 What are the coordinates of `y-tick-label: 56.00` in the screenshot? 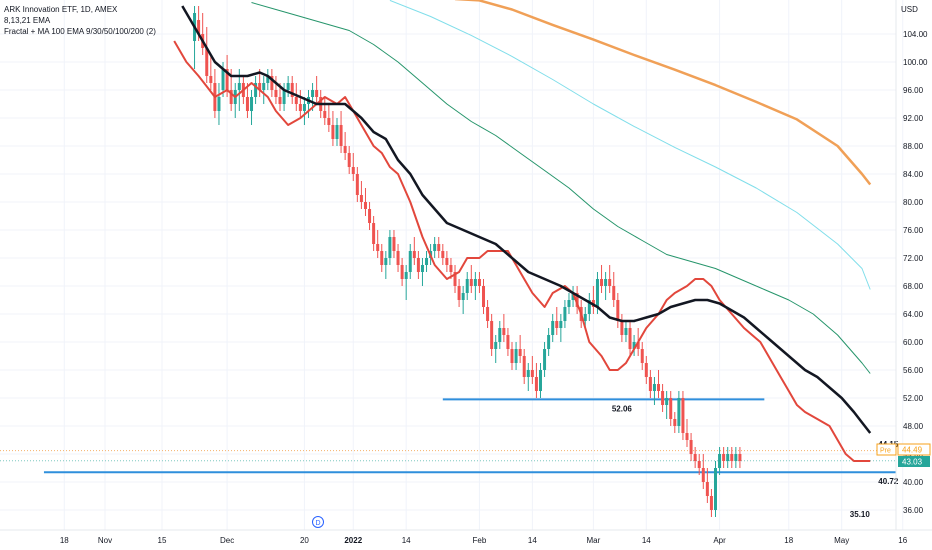 It's located at (913, 370).